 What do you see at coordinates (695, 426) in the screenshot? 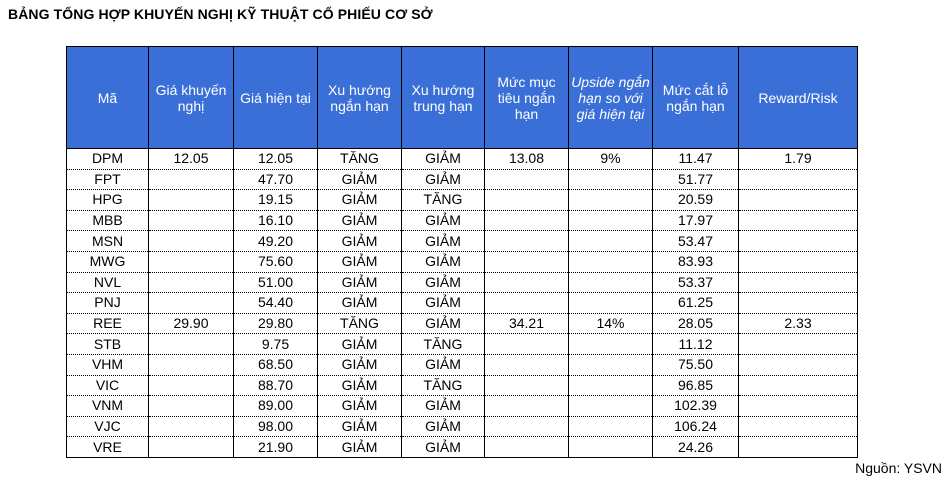
I see `cell-stop-loss: 106.24` at bounding box center [695, 426].